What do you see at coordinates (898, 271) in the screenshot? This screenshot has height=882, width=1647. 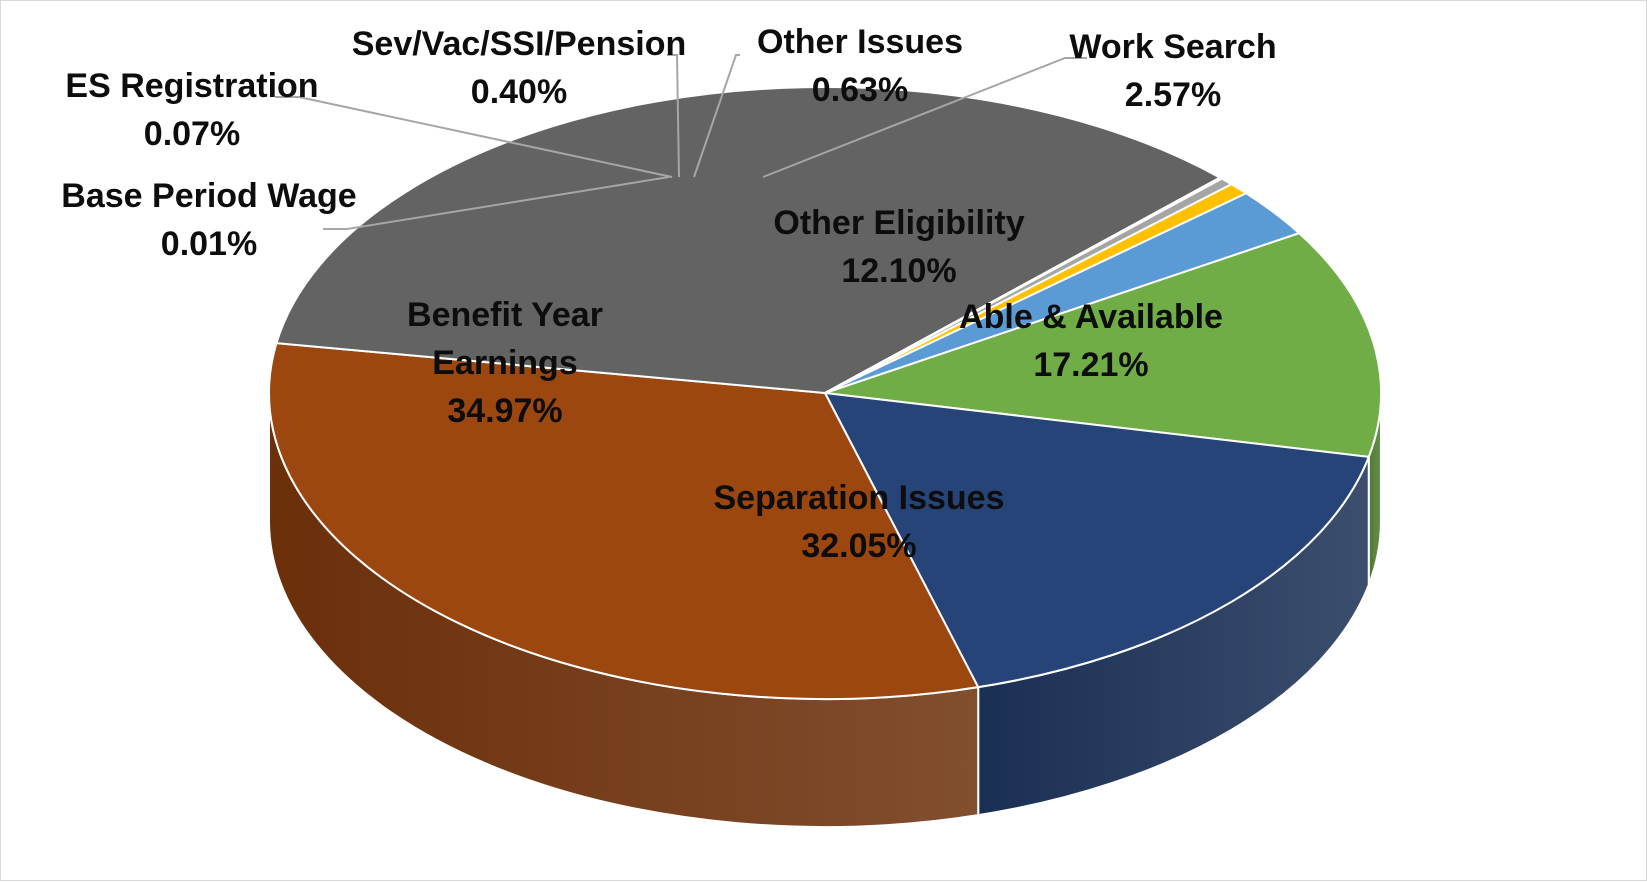 I see `label-value-other-eligibility: 12.10%` at bounding box center [898, 271].